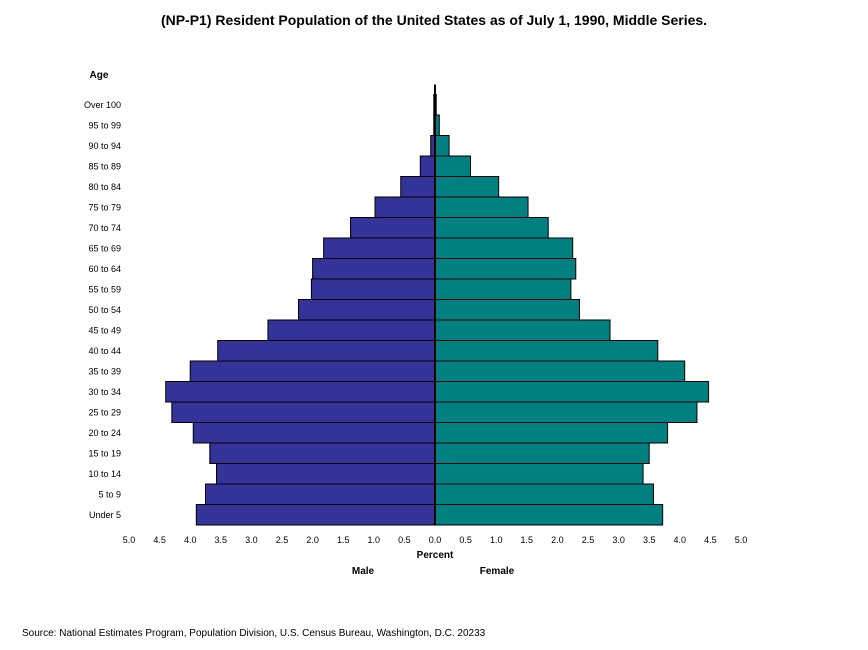 This screenshot has width=868, height=650. I want to click on category-label-over-100: Over 100, so click(102, 105).